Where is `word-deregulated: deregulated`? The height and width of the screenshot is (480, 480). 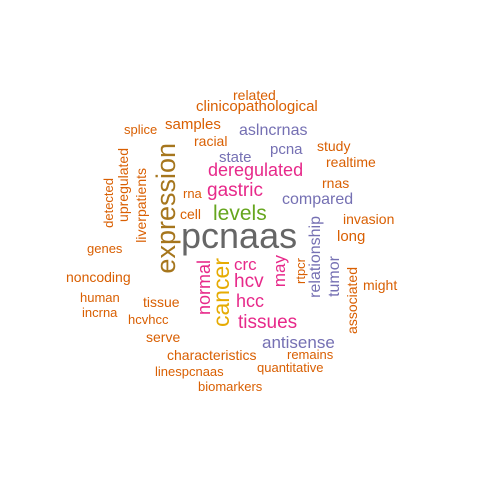
word-deregulated: deregulated is located at coordinates (256, 170).